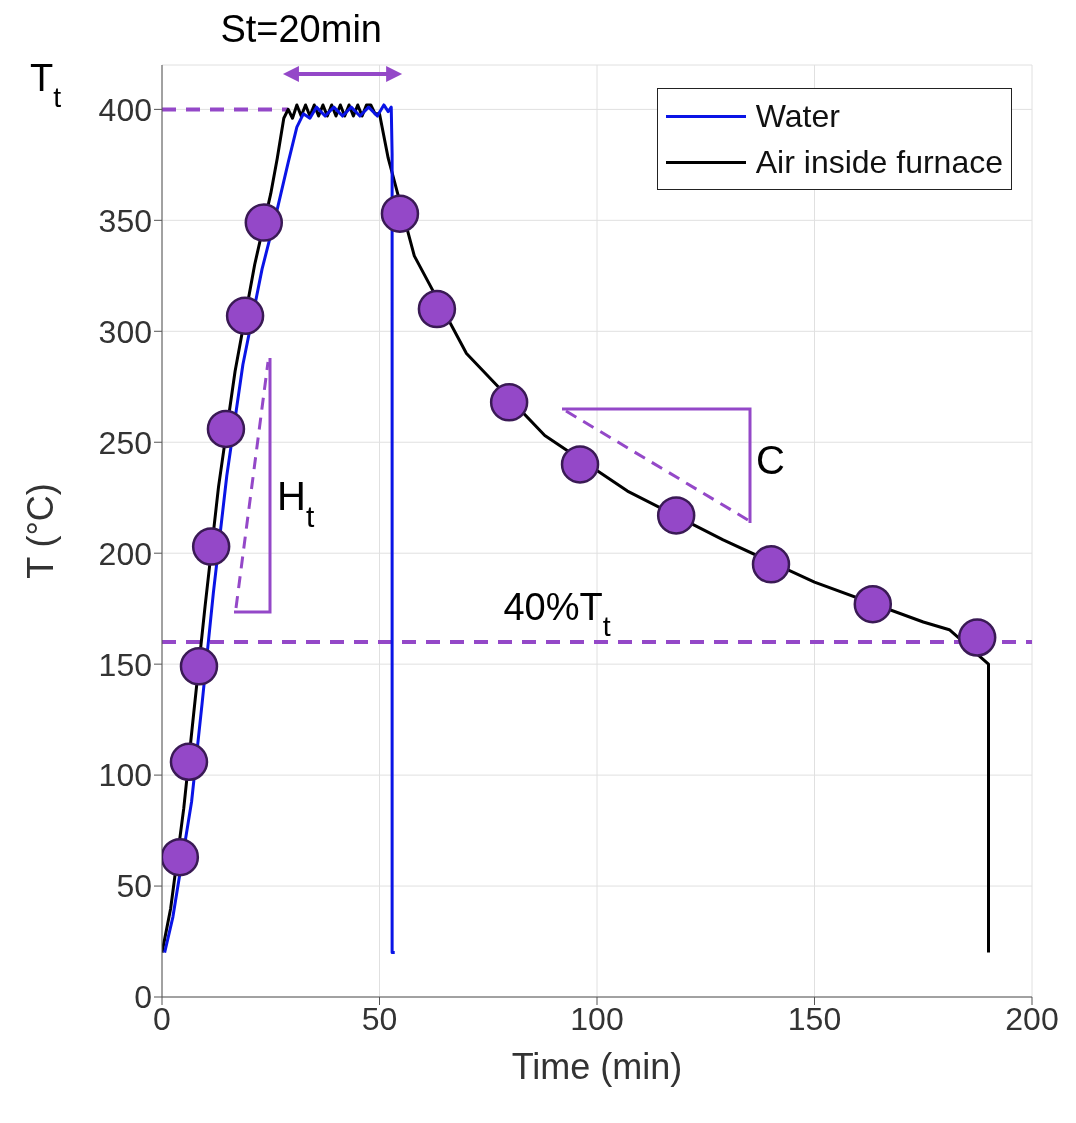  I want to click on legend-label: Air inside furnace, so click(878, 162).